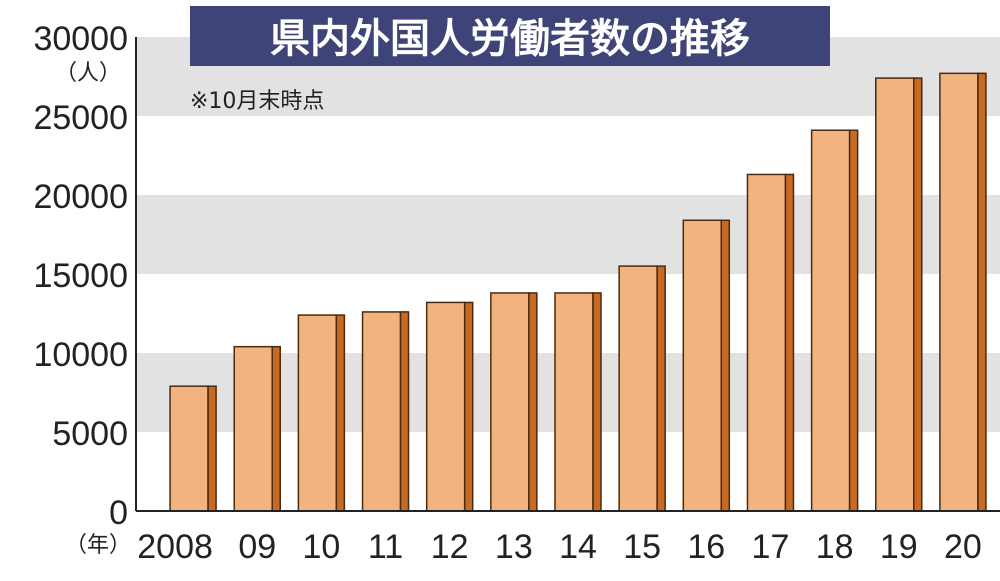 This screenshot has height=581, width=1000. I want to click on y-tick-label: 30000, so click(80, 39).